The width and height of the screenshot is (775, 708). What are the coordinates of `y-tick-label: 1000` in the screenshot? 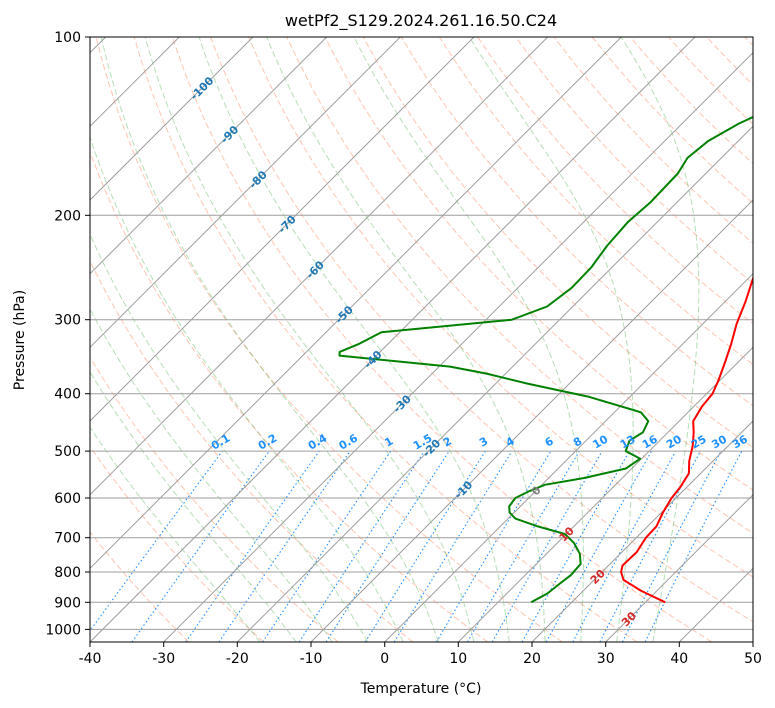 It's located at (63, 630).